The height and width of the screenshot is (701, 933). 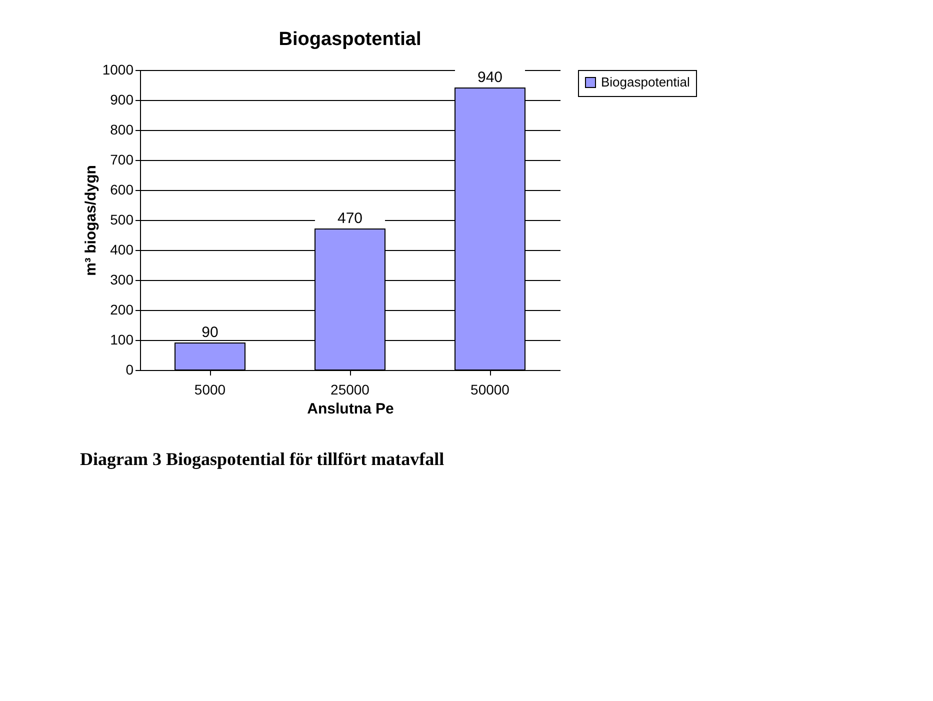 What do you see at coordinates (262, 459) in the screenshot?
I see `text: Diagram 3 Biogaspotential för tillfört matavfall` at bounding box center [262, 459].